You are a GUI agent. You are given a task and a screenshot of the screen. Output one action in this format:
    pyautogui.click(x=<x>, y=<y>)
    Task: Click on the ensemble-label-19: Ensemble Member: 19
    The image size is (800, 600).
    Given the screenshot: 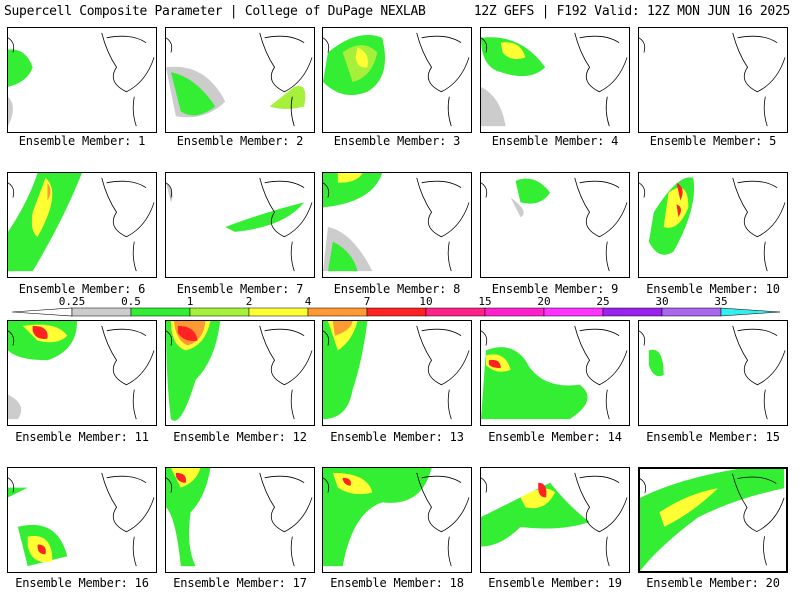 What is the action you would take?
    pyautogui.click(x=555, y=583)
    